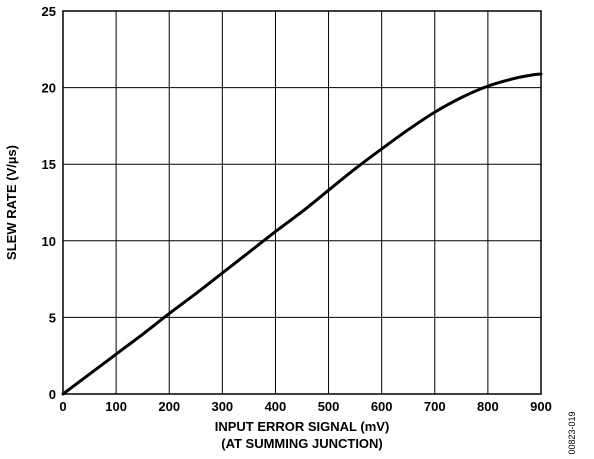 The image size is (594, 459). I want to click on y-tick-label: 20, so click(49, 88).